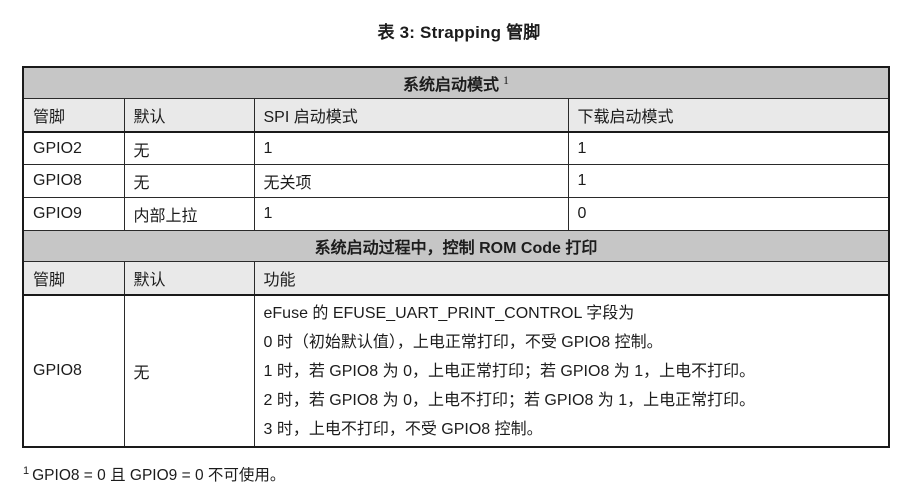  I want to click on table-title: 表 3: Strapping 管脚, so click(459, 32).